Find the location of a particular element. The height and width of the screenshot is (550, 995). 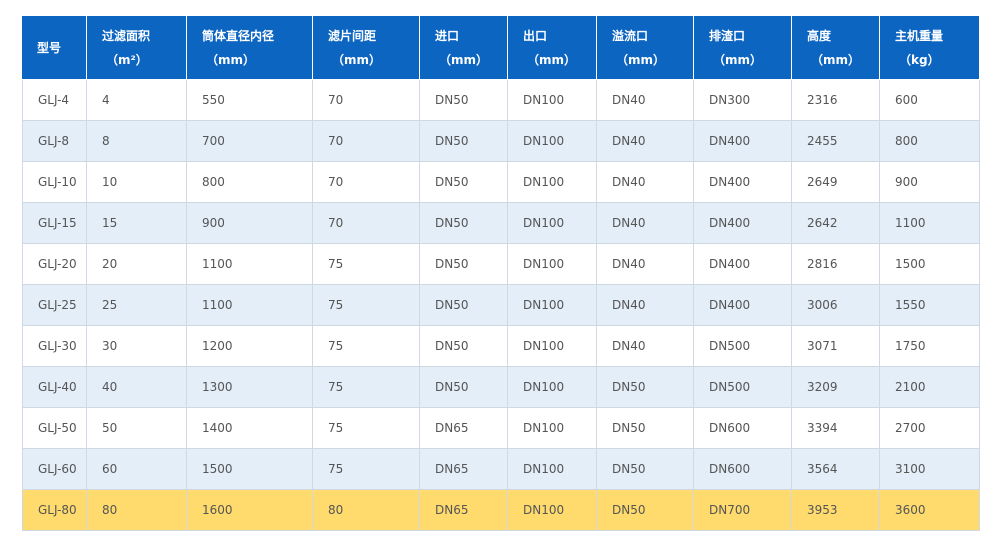

header-cell: 进口 （mm） is located at coordinates (464, 48).